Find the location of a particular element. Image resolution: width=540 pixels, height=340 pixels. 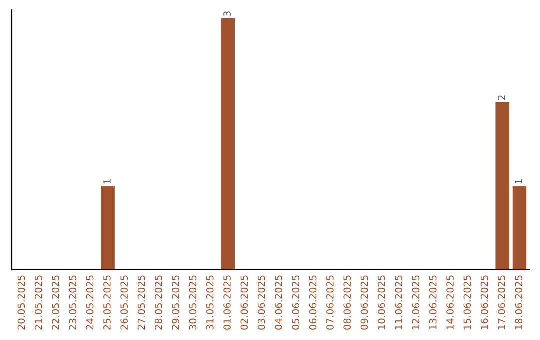

x-tick-label: 17.06.2025 is located at coordinates (502, 303).